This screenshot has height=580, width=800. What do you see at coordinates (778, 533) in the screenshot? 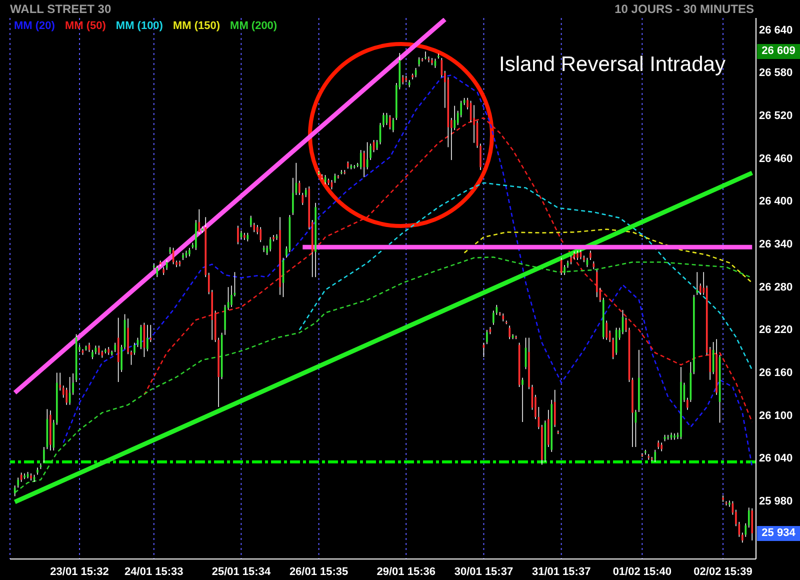
I see `text: 25 934` at bounding box center [778, 533].